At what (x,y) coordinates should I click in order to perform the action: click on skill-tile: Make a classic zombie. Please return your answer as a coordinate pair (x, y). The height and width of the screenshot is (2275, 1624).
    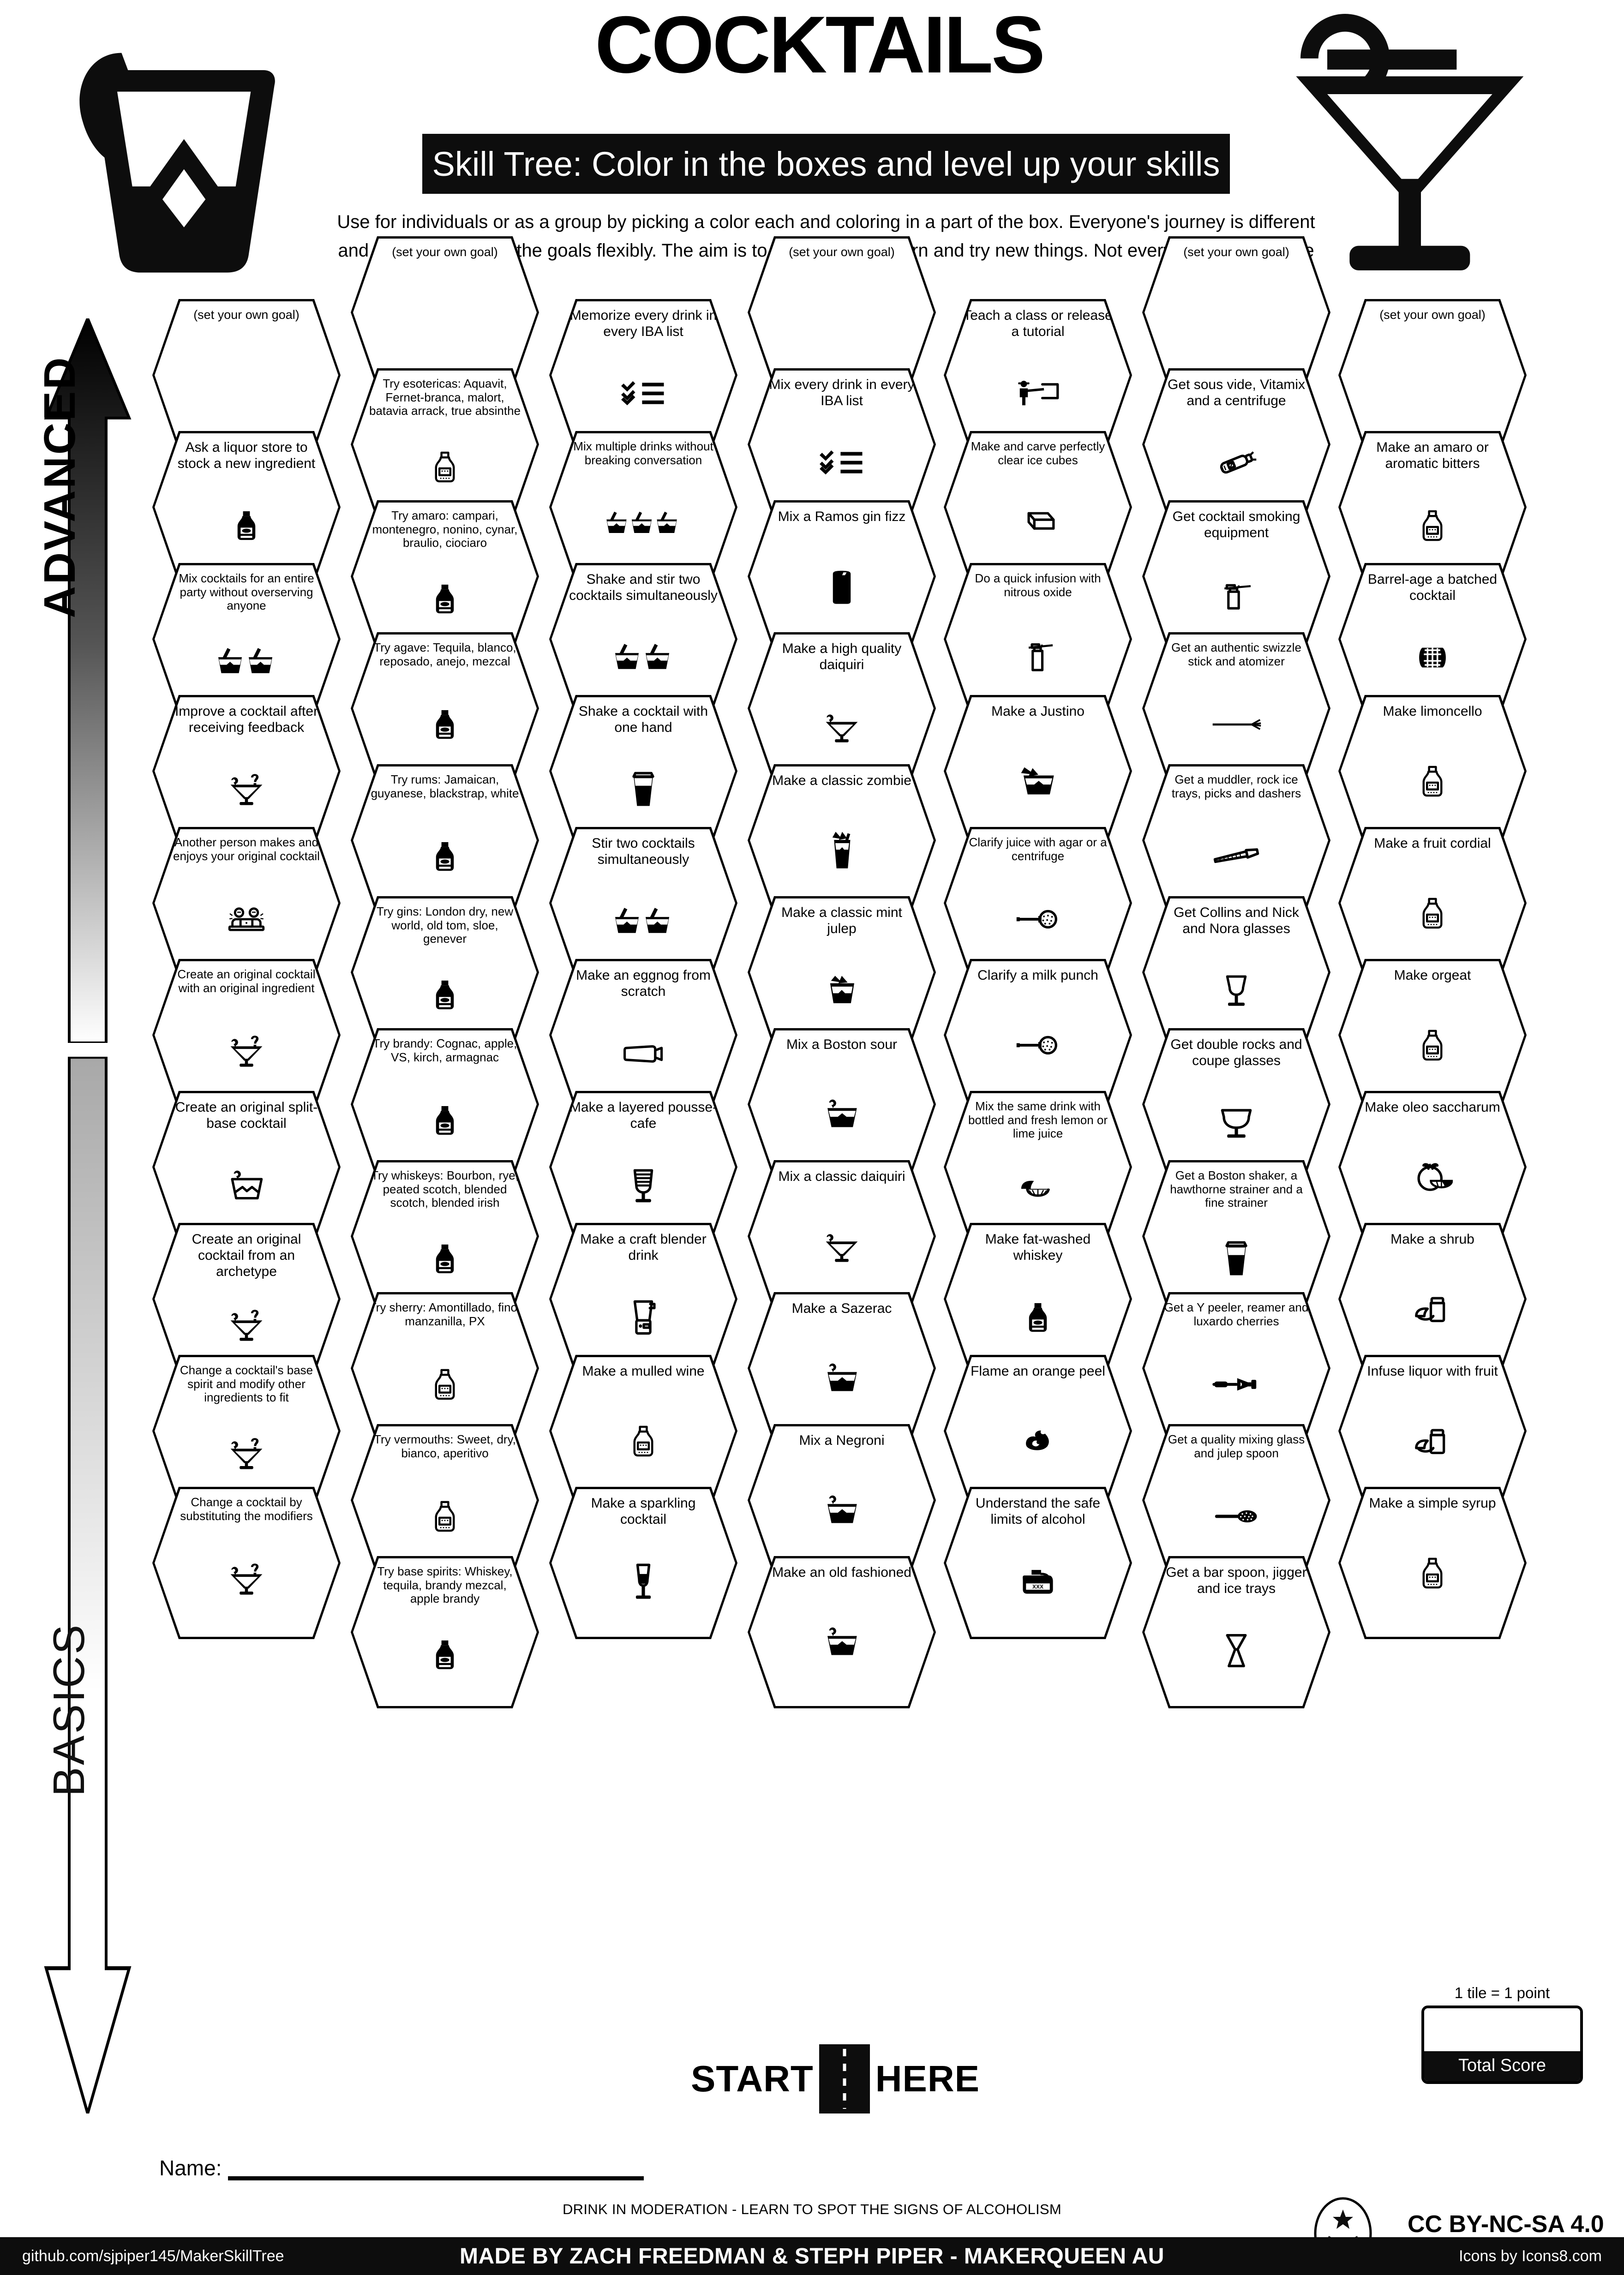
    Looking at the image, I should click on (842, 840).